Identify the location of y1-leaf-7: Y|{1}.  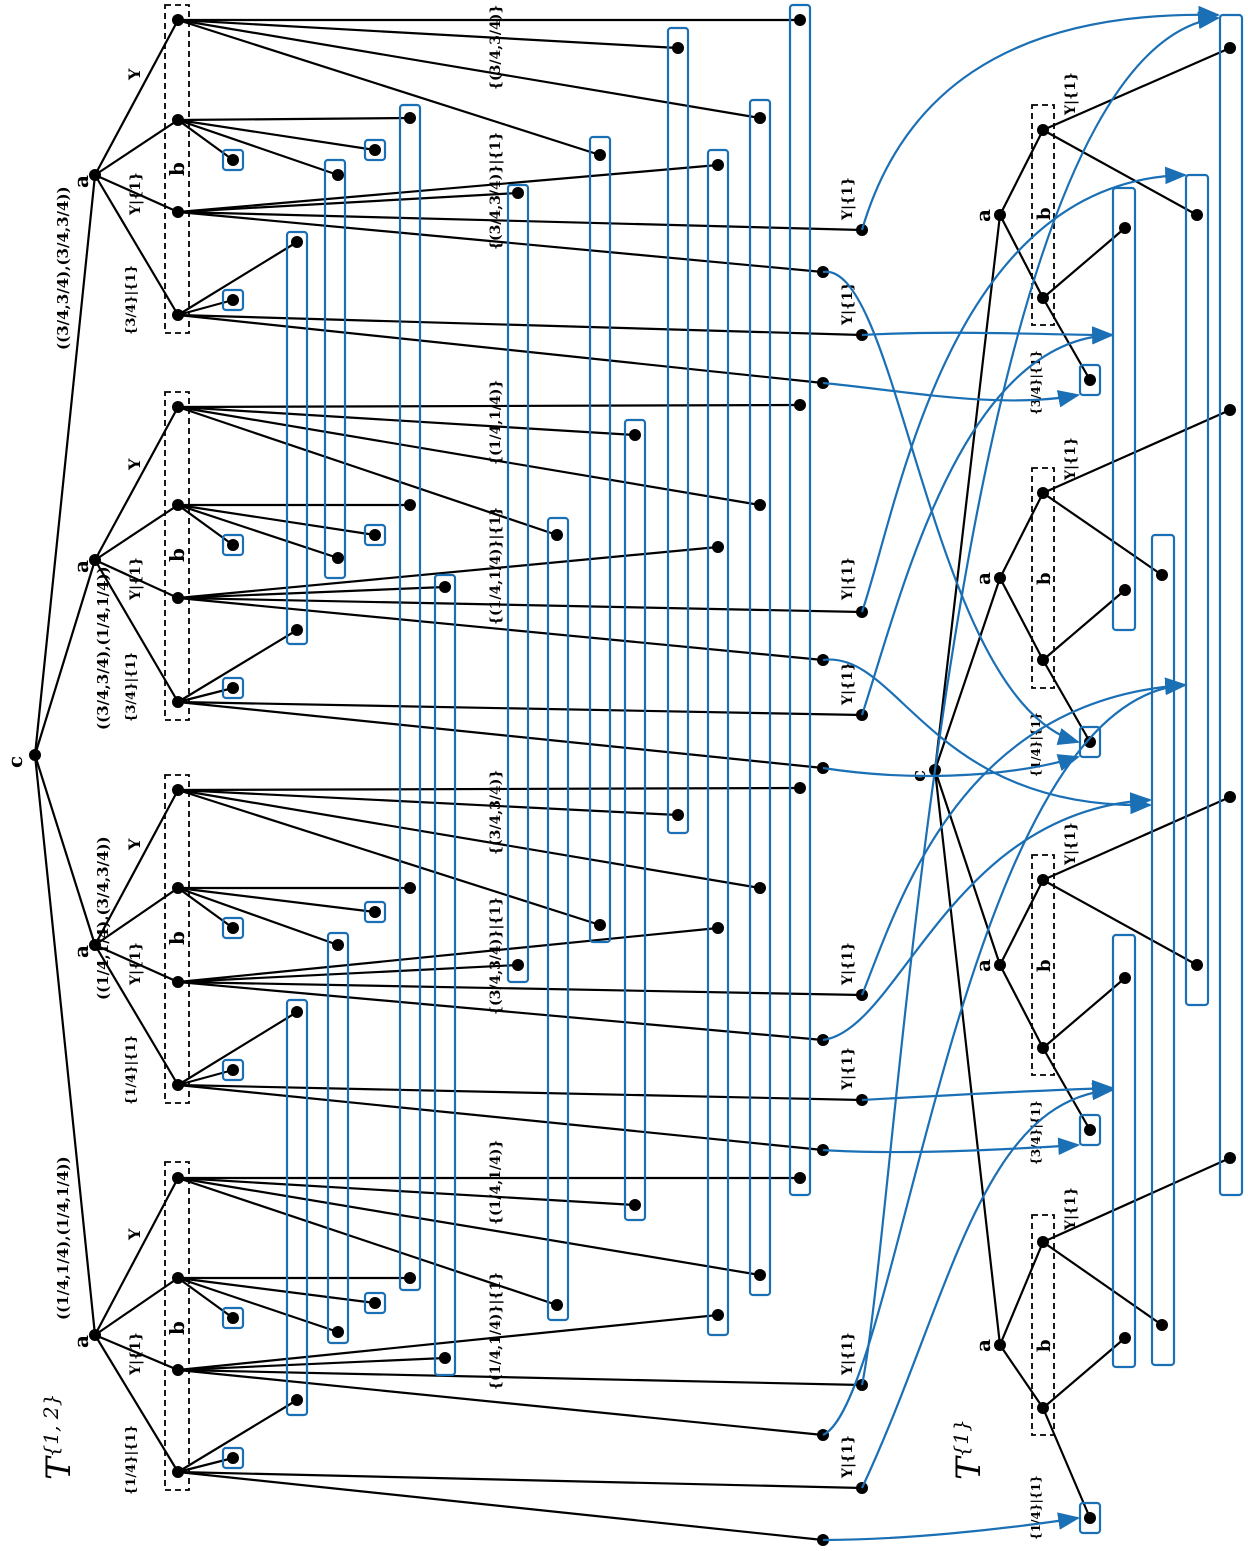
(848, 1354).